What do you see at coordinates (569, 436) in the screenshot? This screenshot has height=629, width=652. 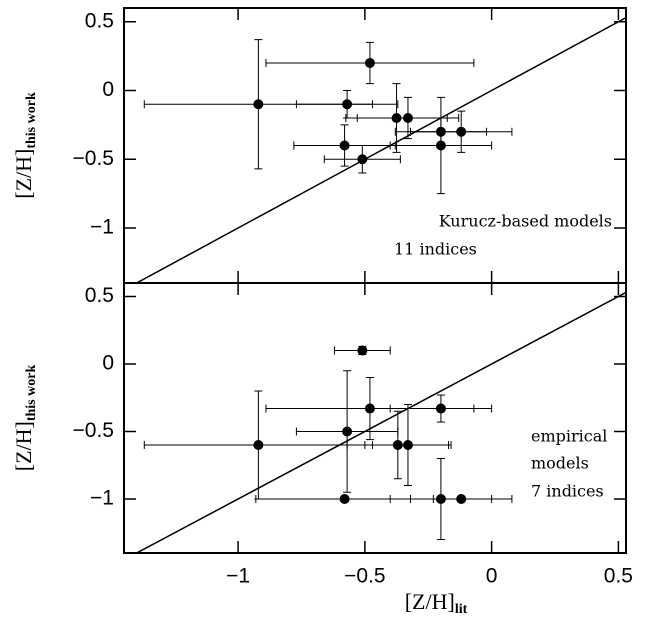 I see `annotation: empirical` at bounding box center [569, 436].